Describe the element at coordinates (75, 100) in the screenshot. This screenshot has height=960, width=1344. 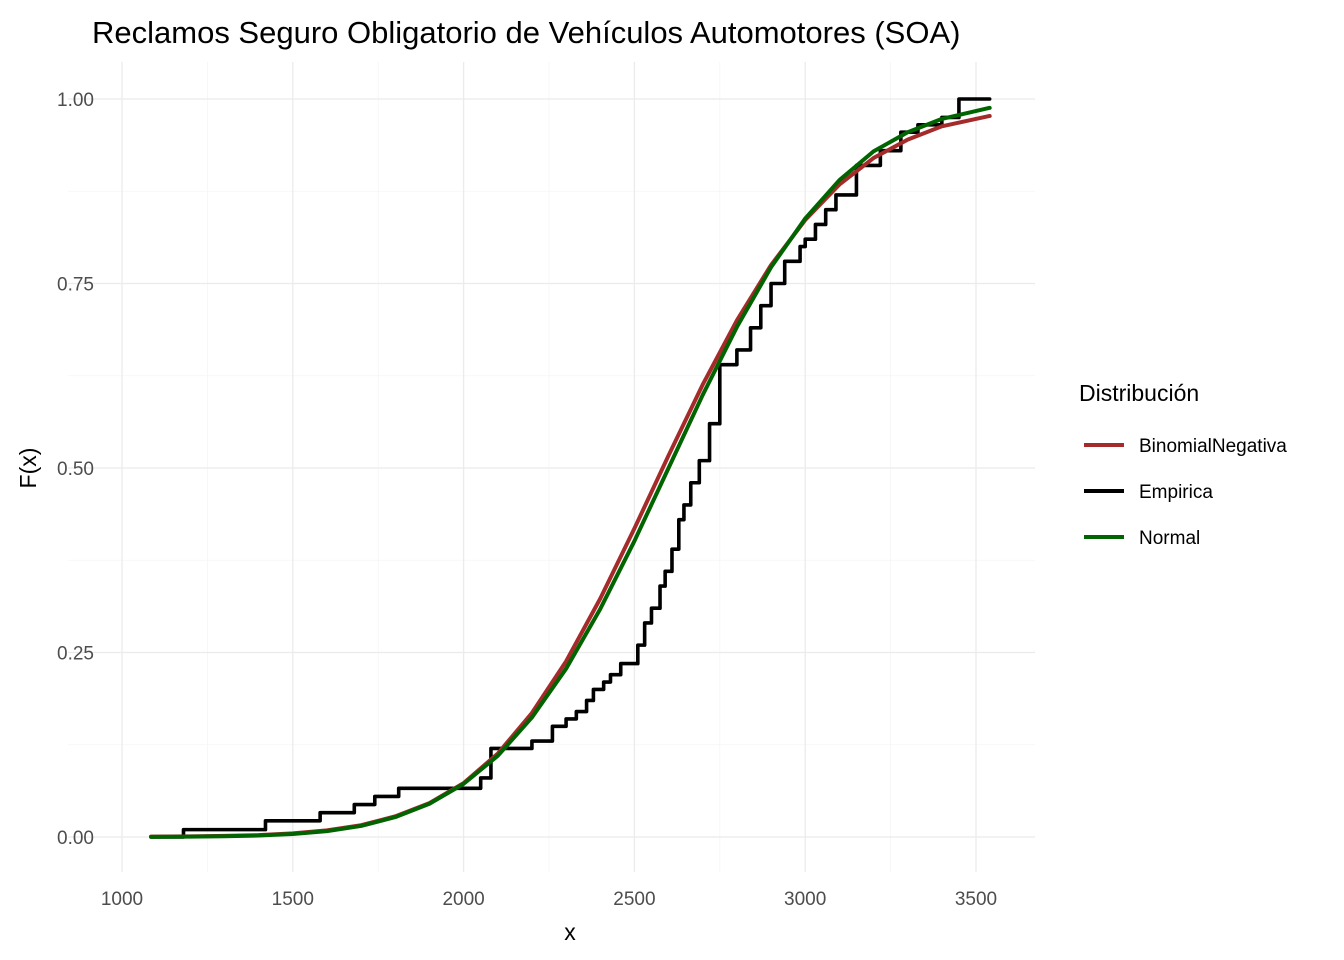
I see `y-tick-label: 1.00` at that location.